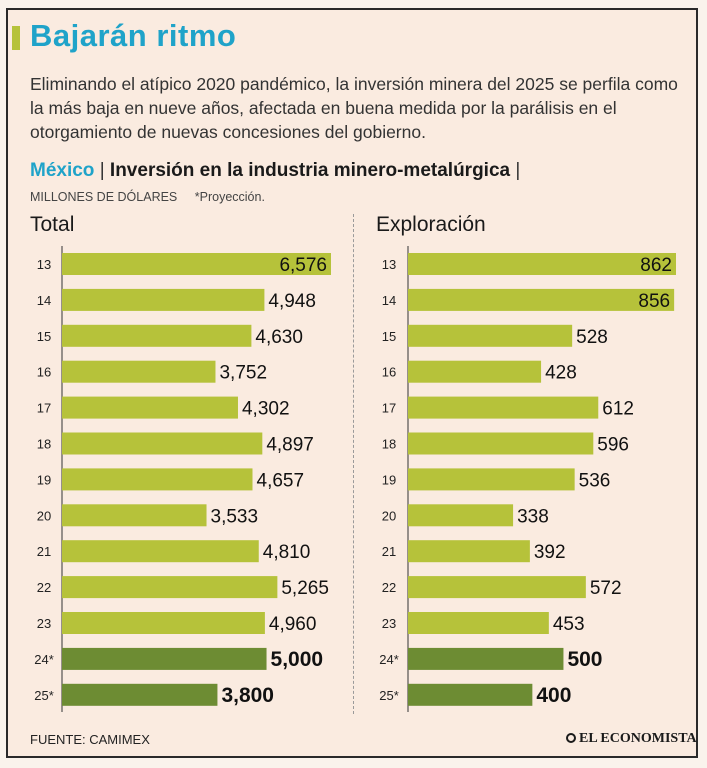  Describe the element at coordinates (389, 659) in the screenshot. I see `tick-label-exploracion-24-proj: 24*` at that location.